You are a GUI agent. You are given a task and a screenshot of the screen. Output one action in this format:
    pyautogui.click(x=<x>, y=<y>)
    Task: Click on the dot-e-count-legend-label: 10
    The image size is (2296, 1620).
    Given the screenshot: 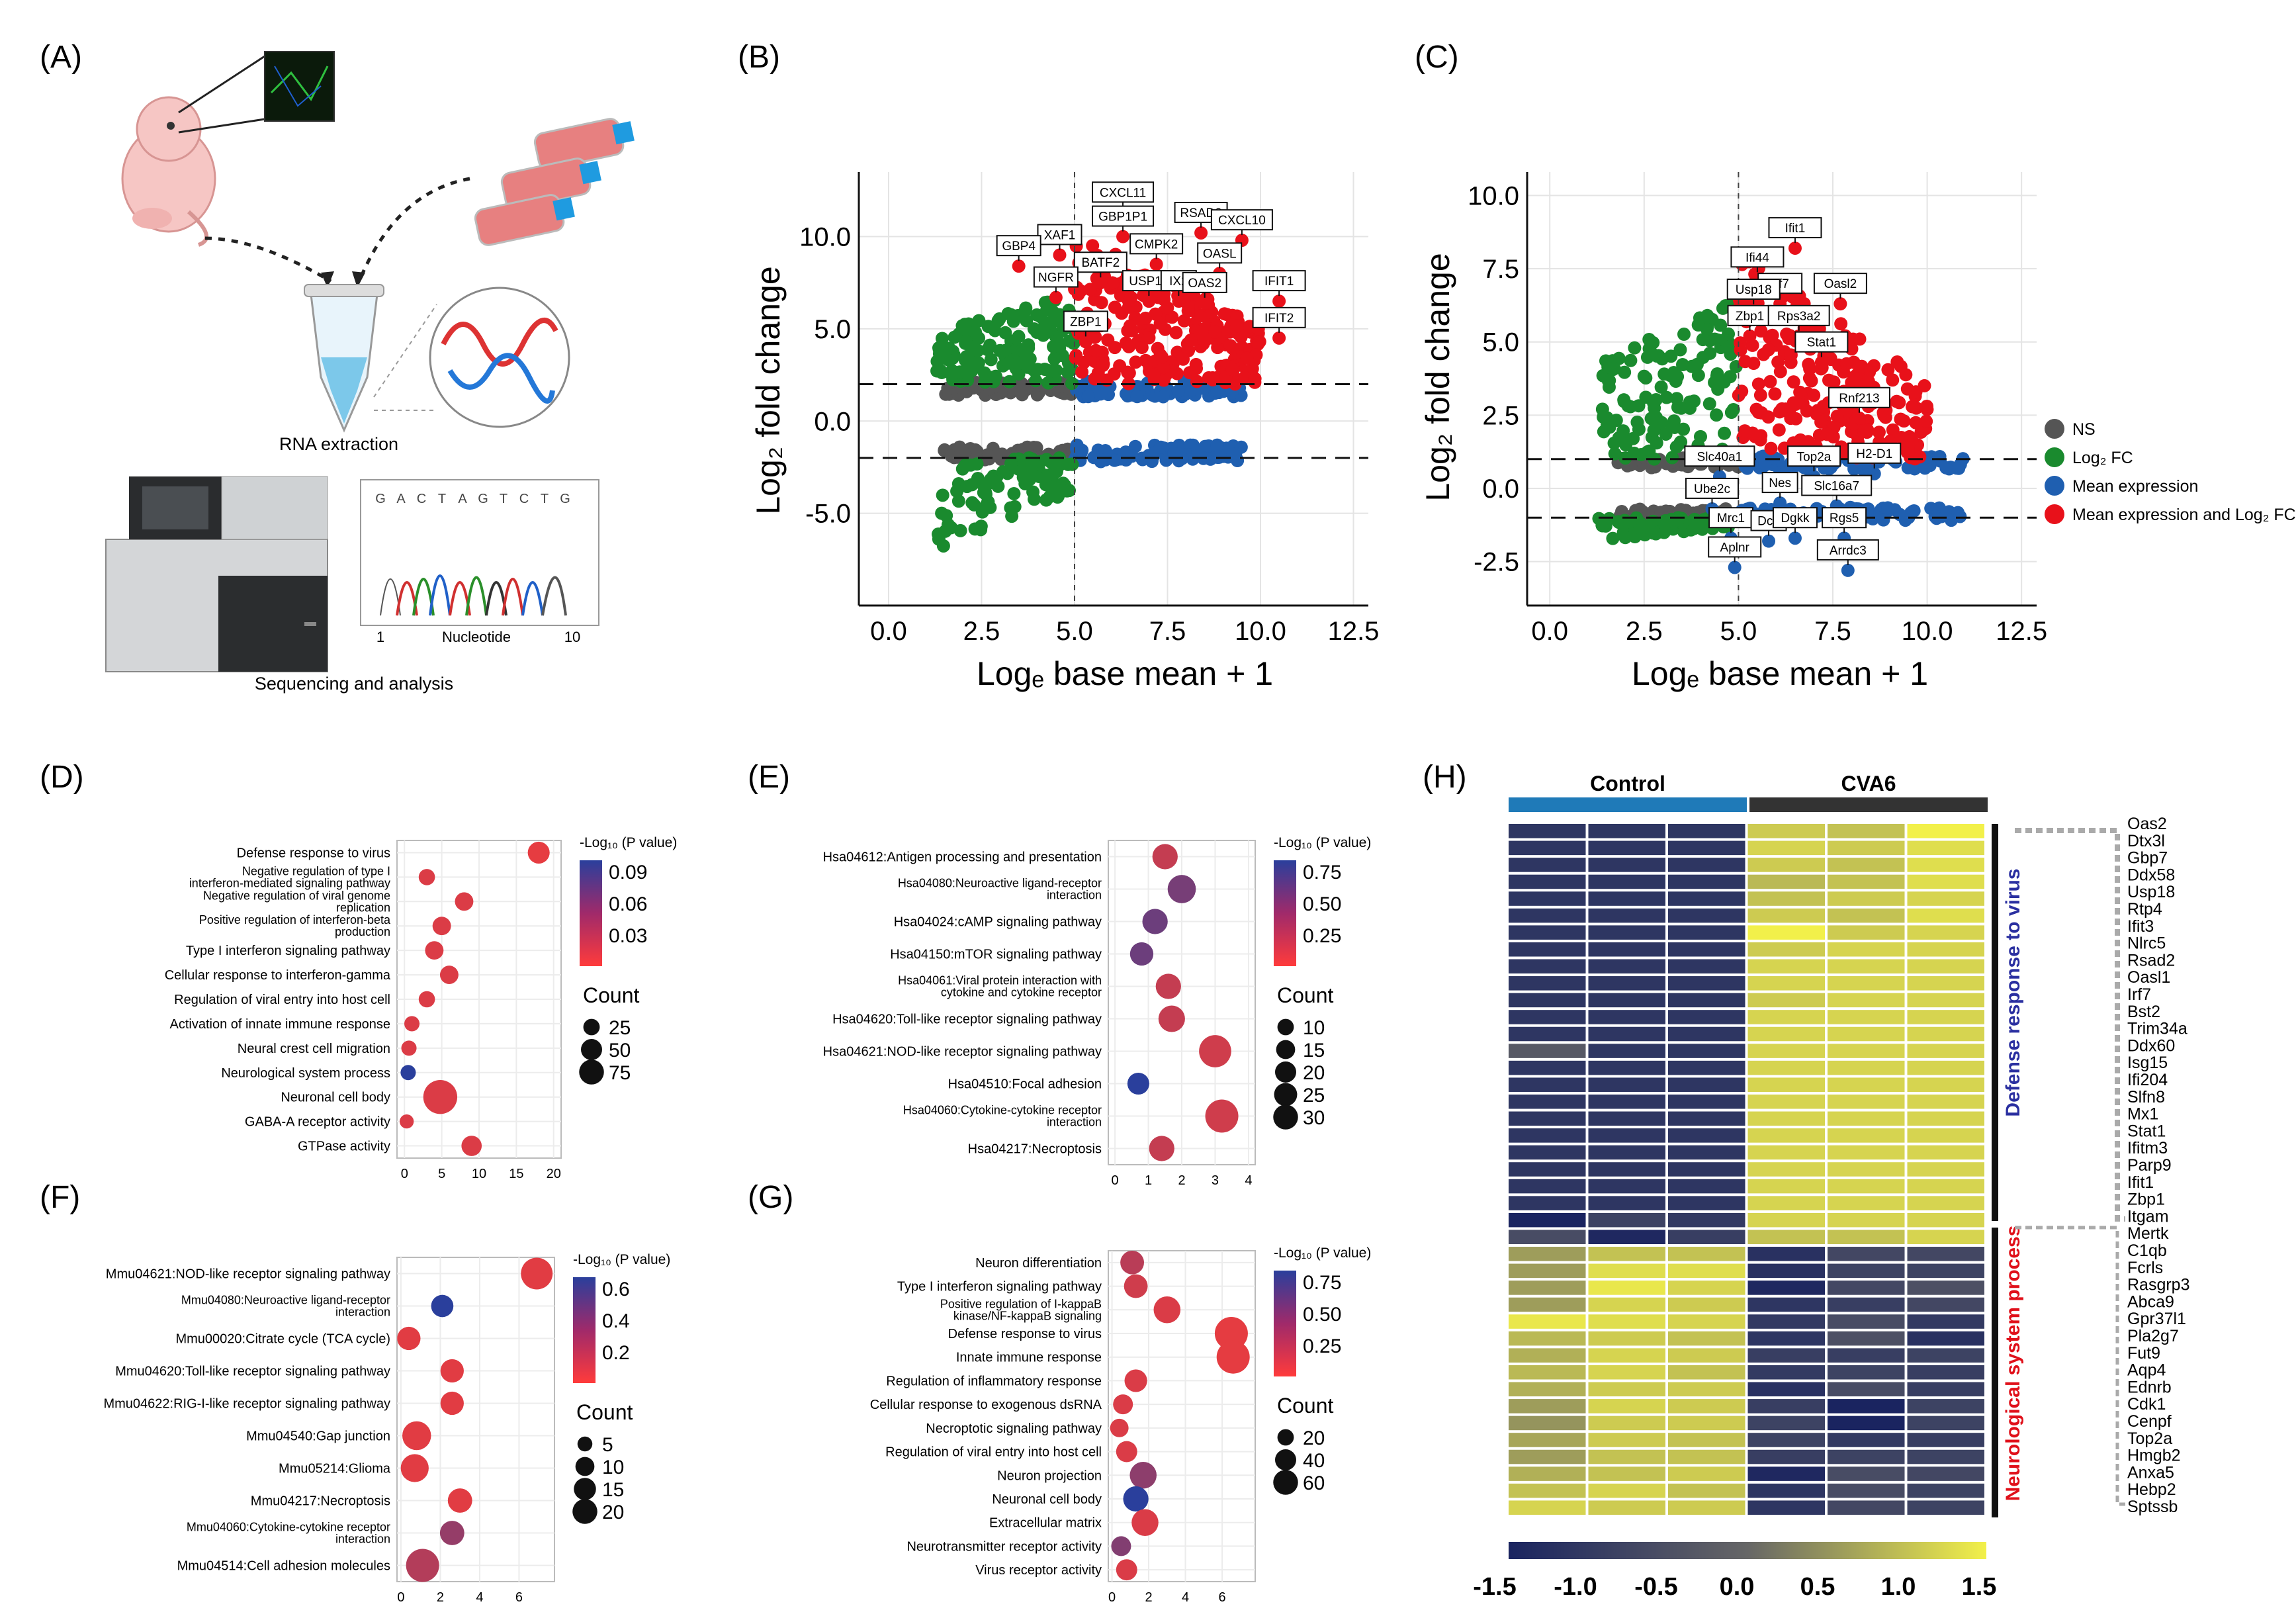 What is the action you would take?
    pyautogui.click(x=1314, y=1028)
    